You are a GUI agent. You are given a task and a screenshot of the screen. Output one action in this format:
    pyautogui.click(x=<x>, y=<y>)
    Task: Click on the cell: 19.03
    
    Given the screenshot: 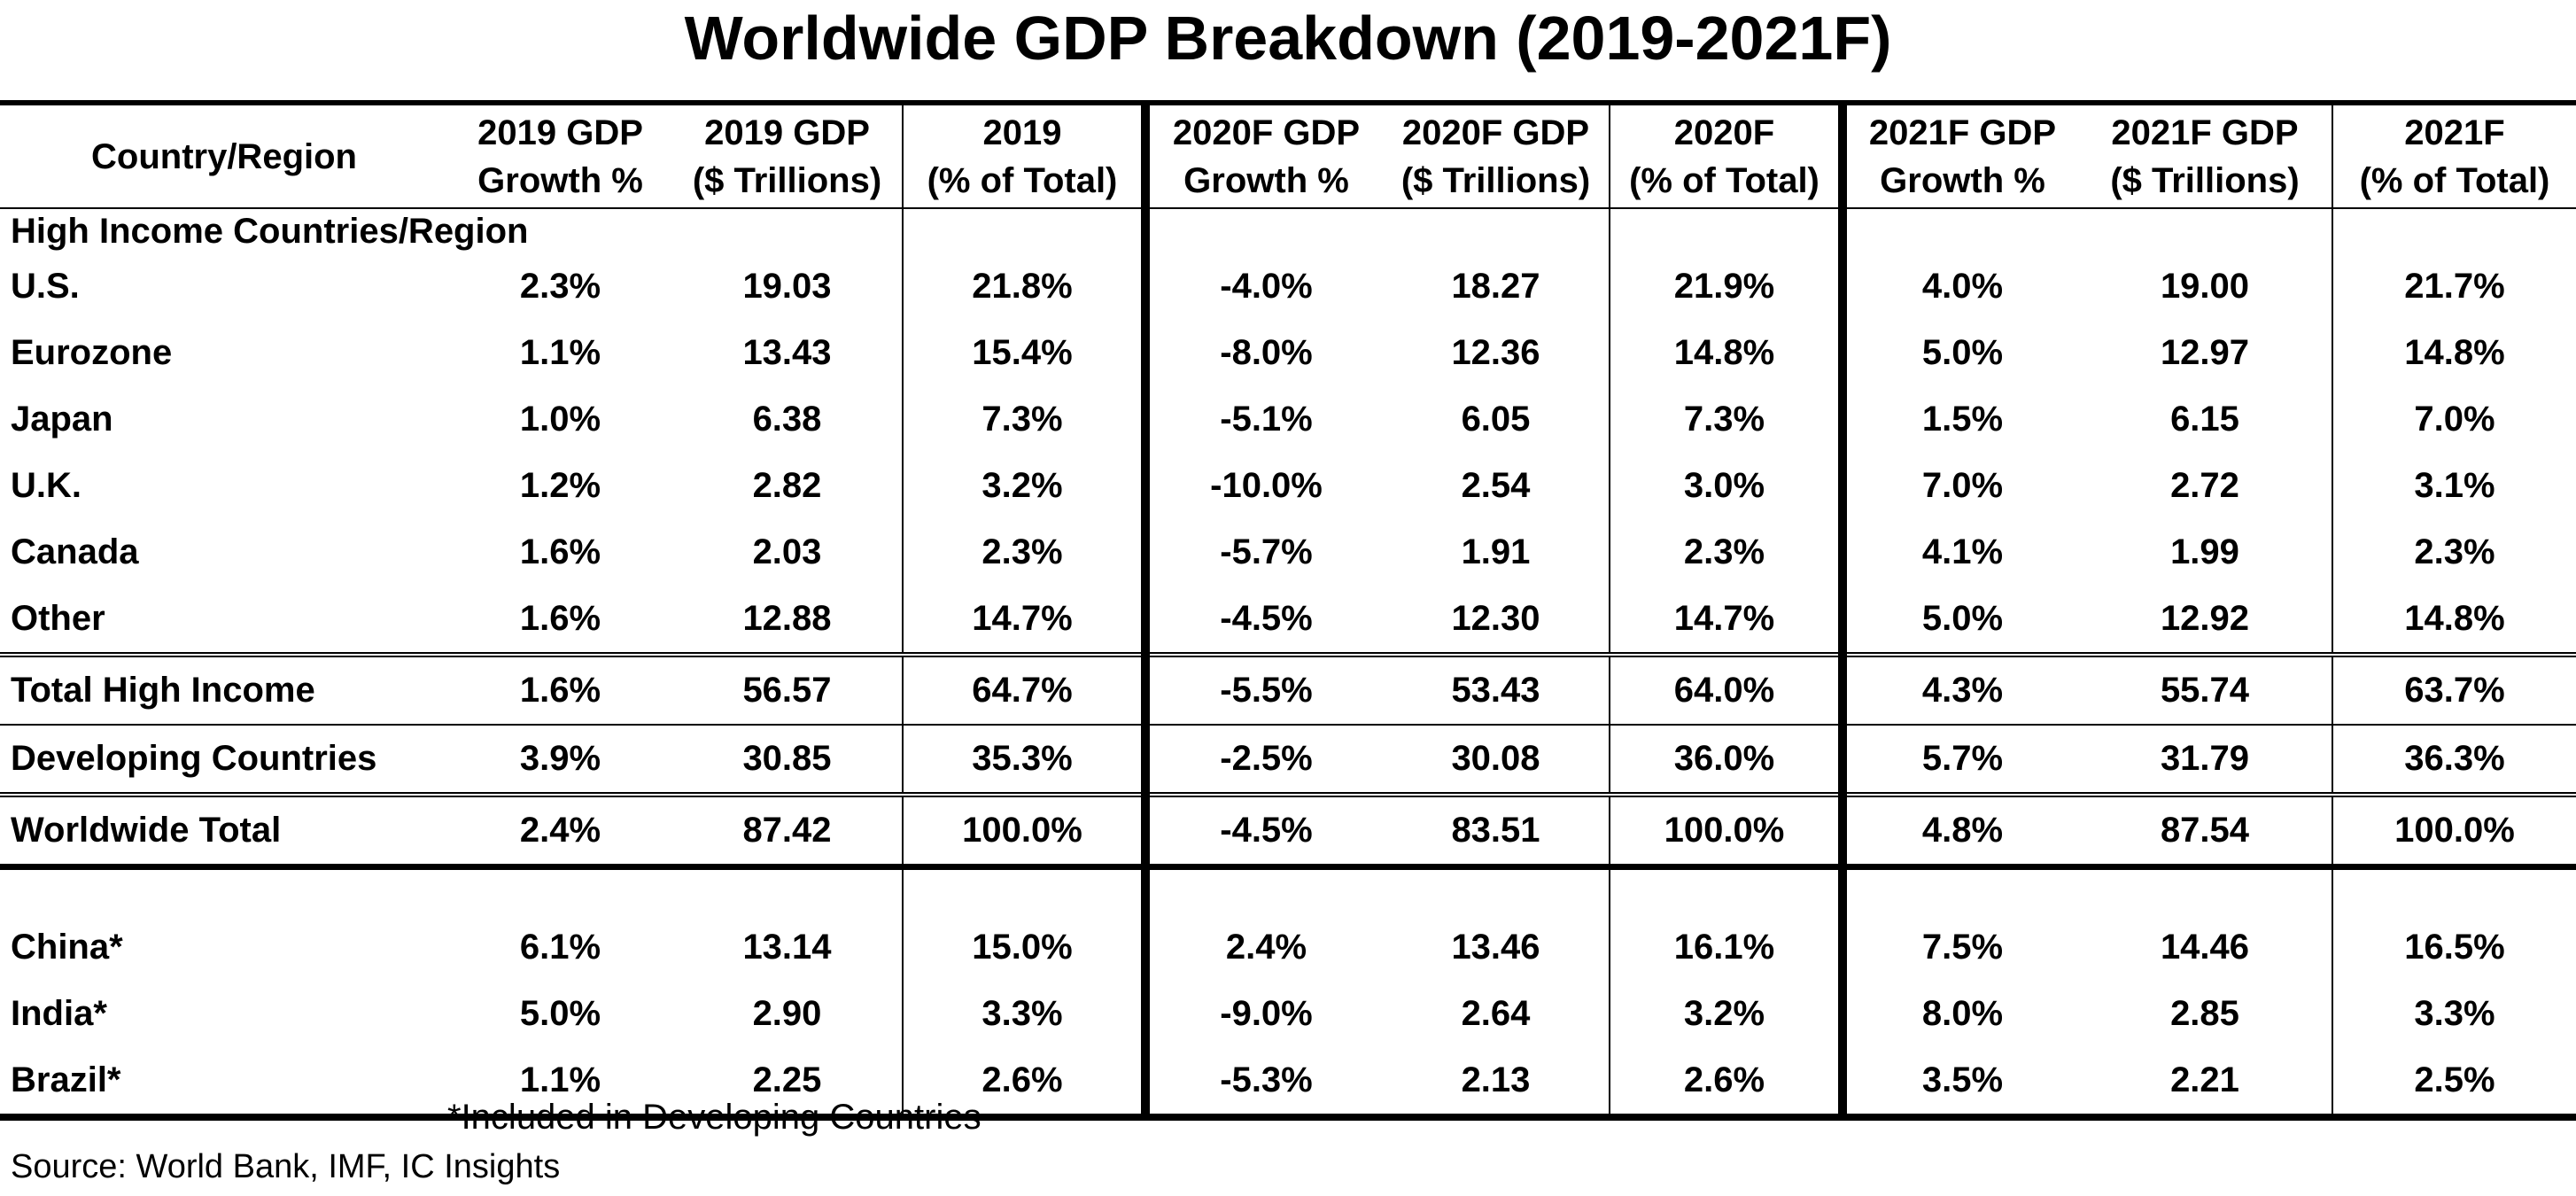 What is the action you would take?
    pyautogui.click(x=787, y=286)
    